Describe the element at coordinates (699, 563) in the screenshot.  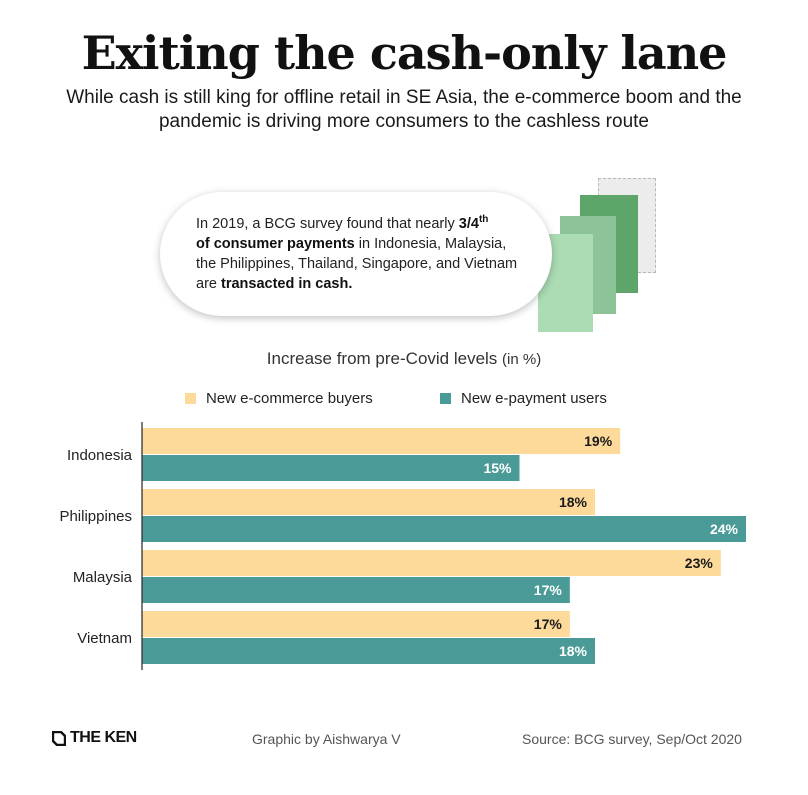
I see `data-label-malaysia-ecommerce: 23%` at that location.